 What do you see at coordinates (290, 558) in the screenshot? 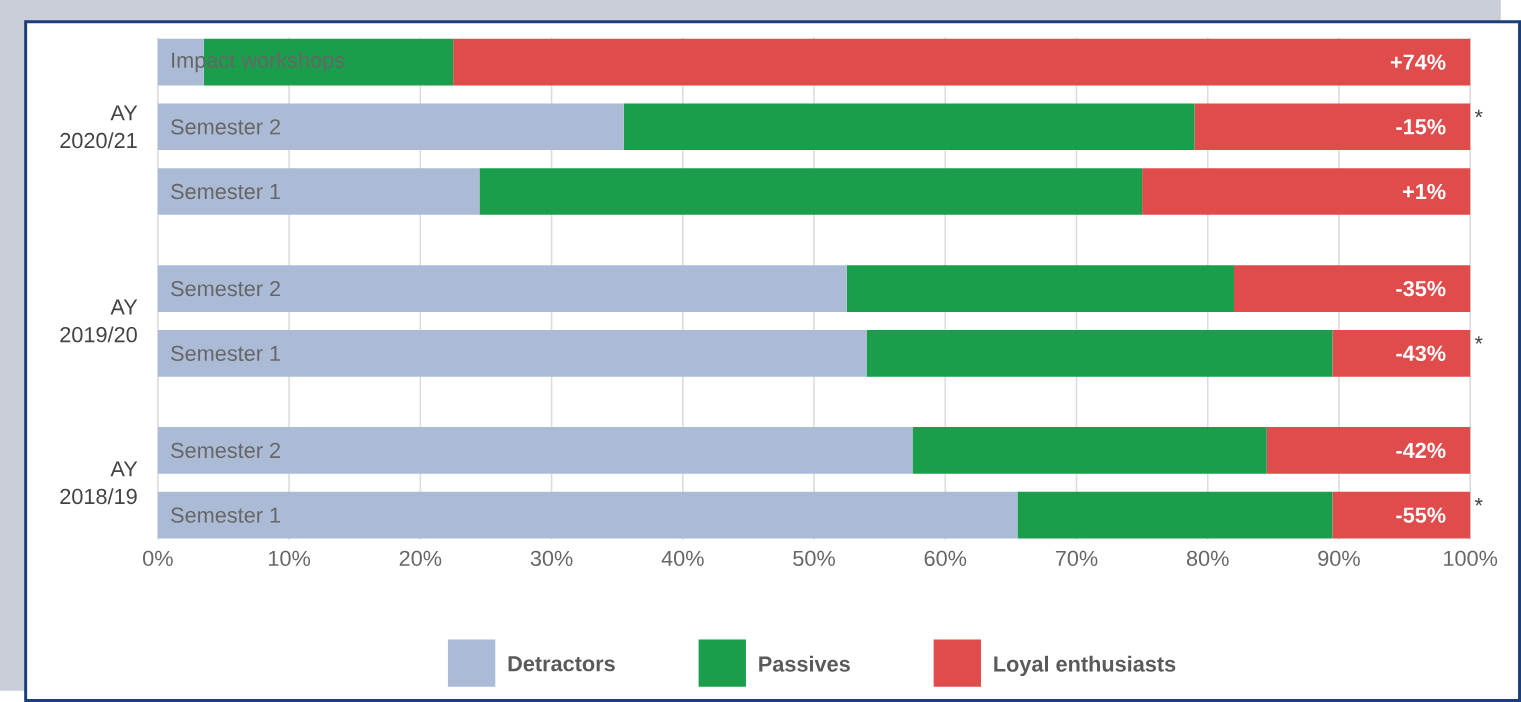
I see `x-tick-label: 10%` at bounding box center [290, 558].